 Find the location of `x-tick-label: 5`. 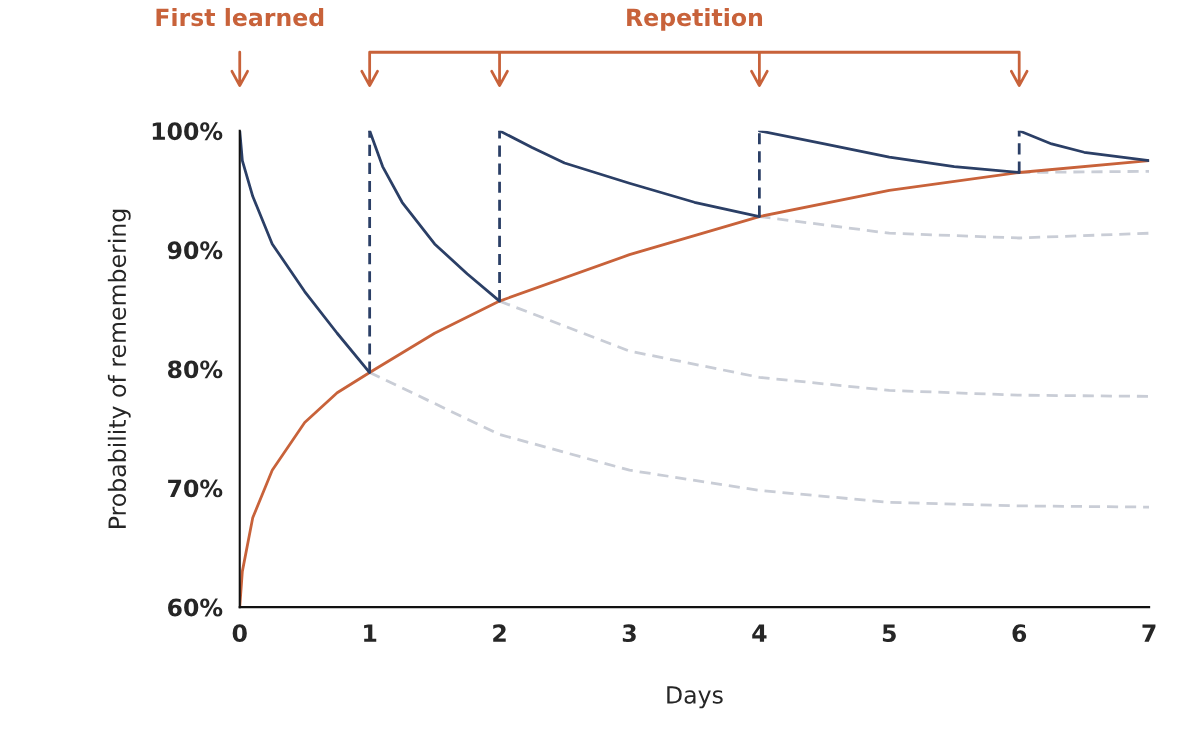

x-tick-label: 5 is located at coordinates (889, 633).